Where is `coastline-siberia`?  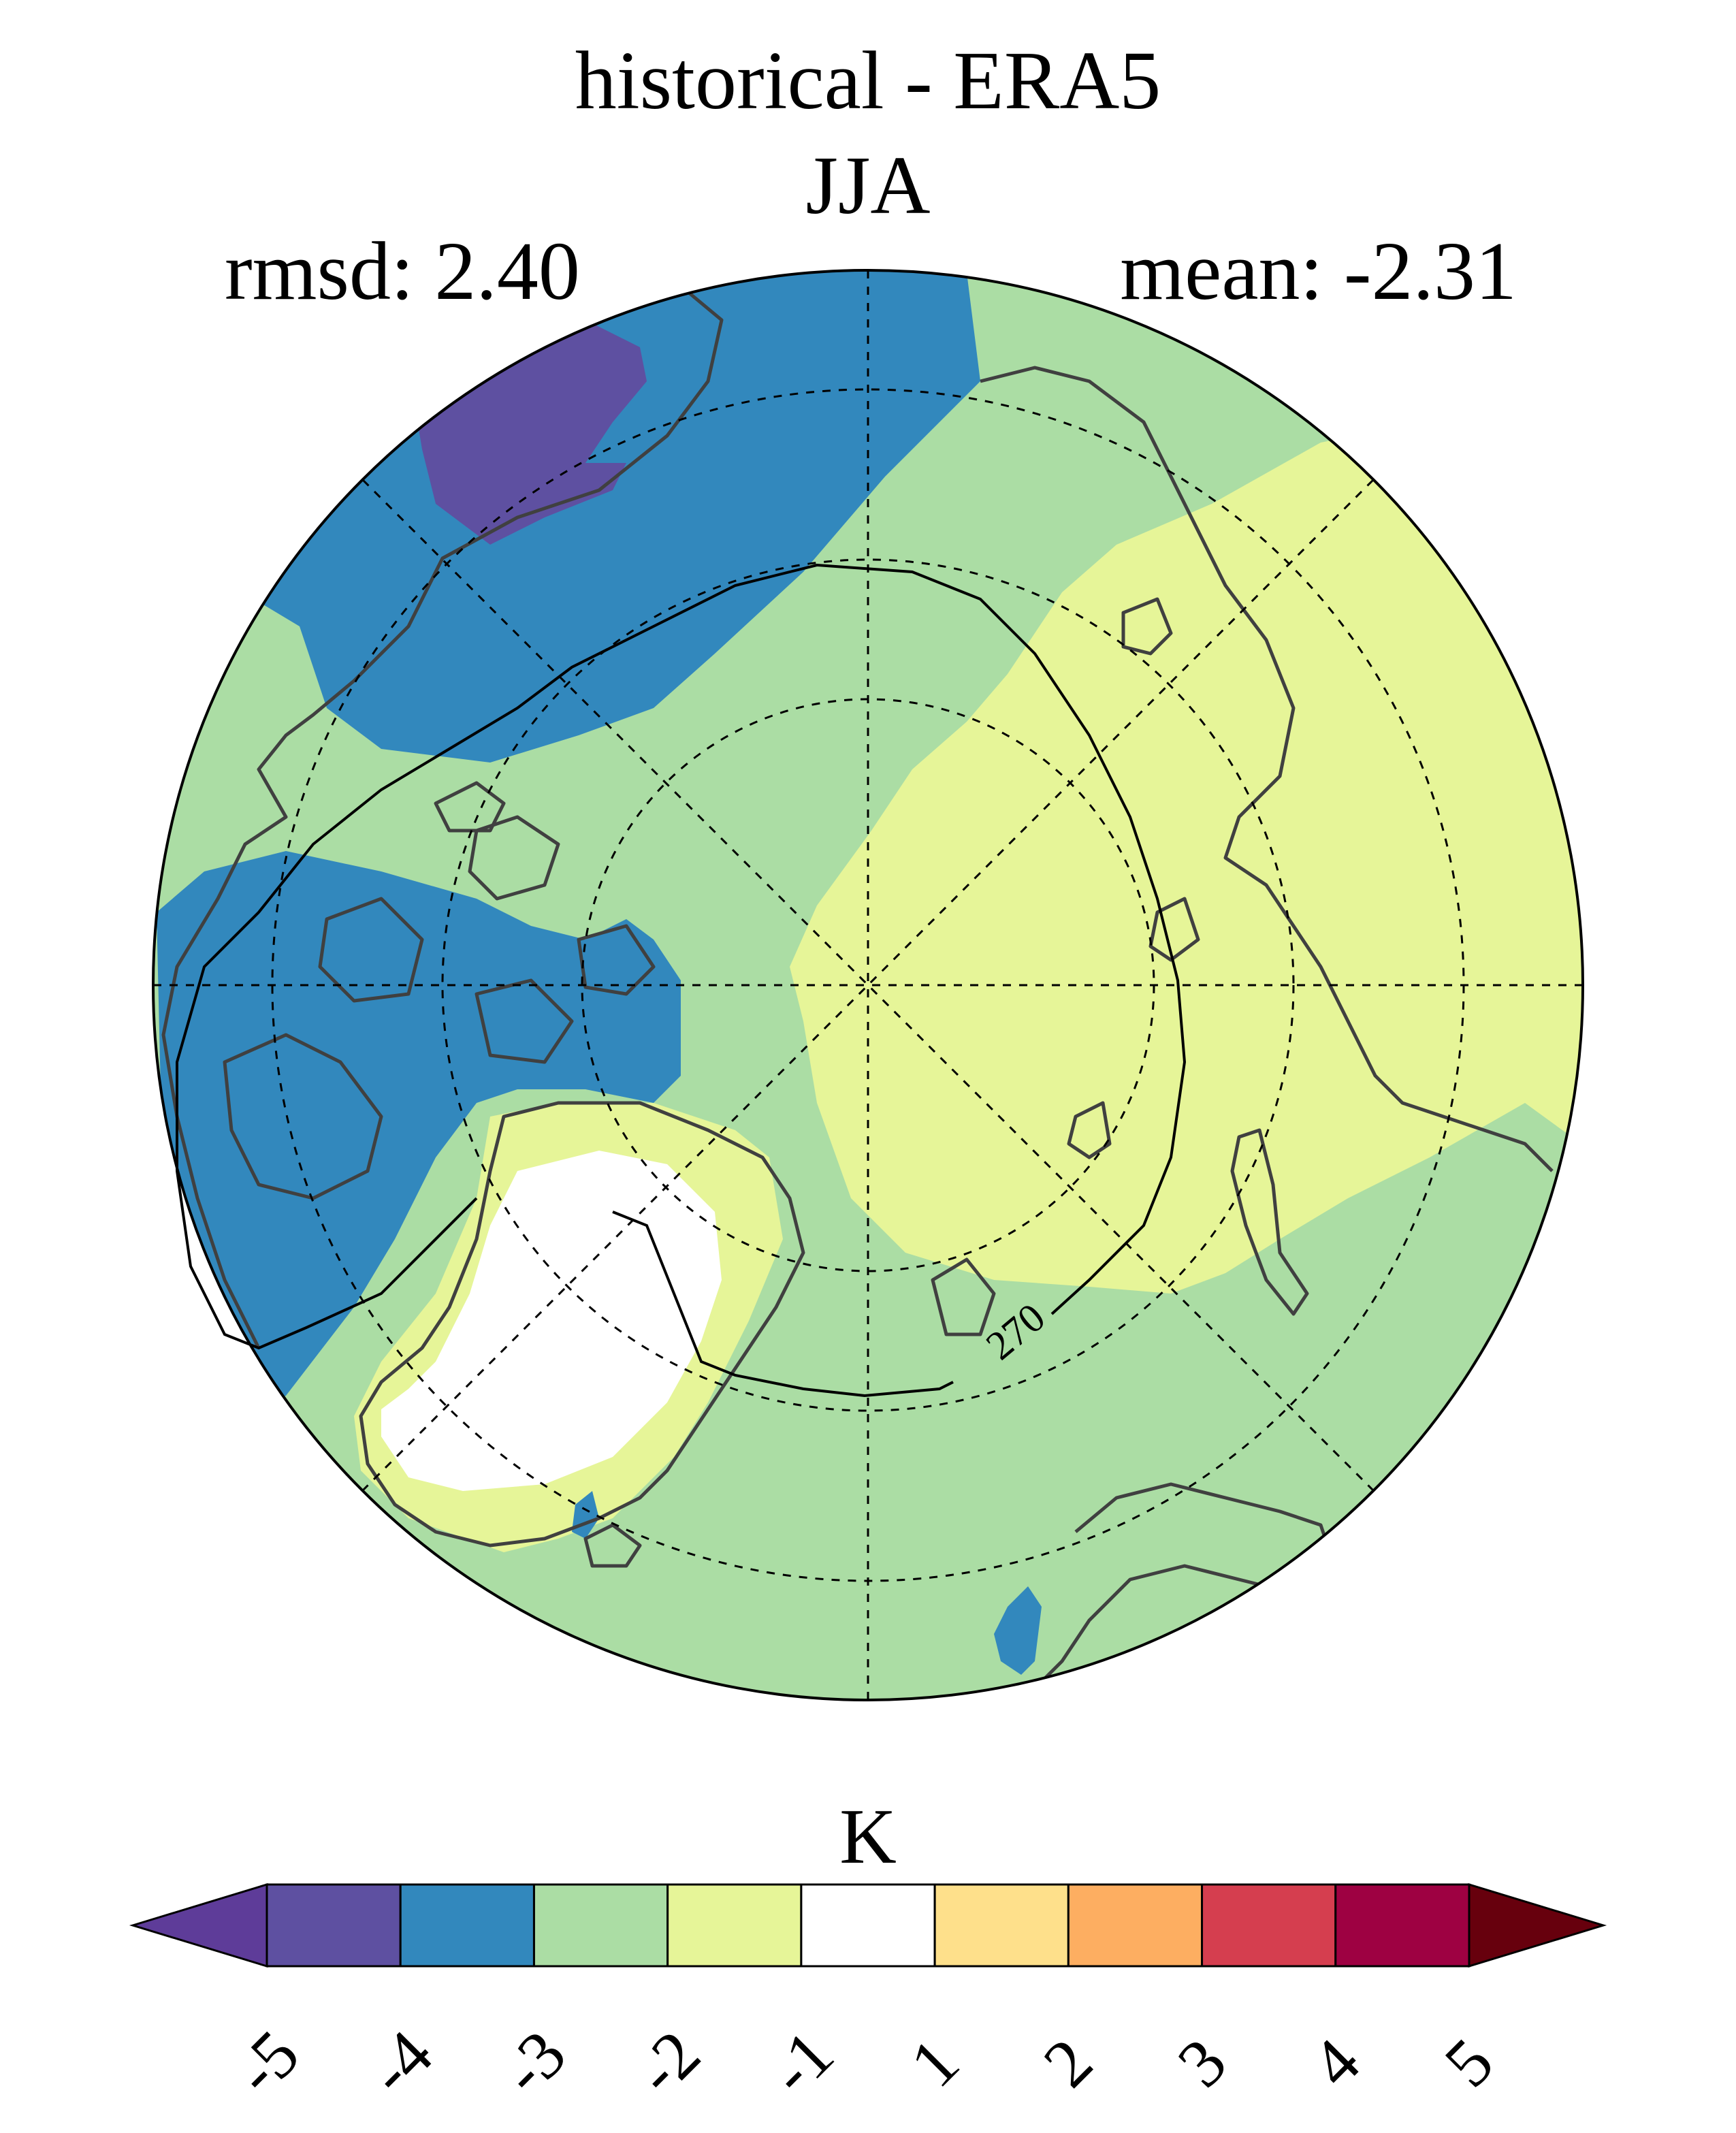 coastline-siberia is located at coordinates (1267, 769).